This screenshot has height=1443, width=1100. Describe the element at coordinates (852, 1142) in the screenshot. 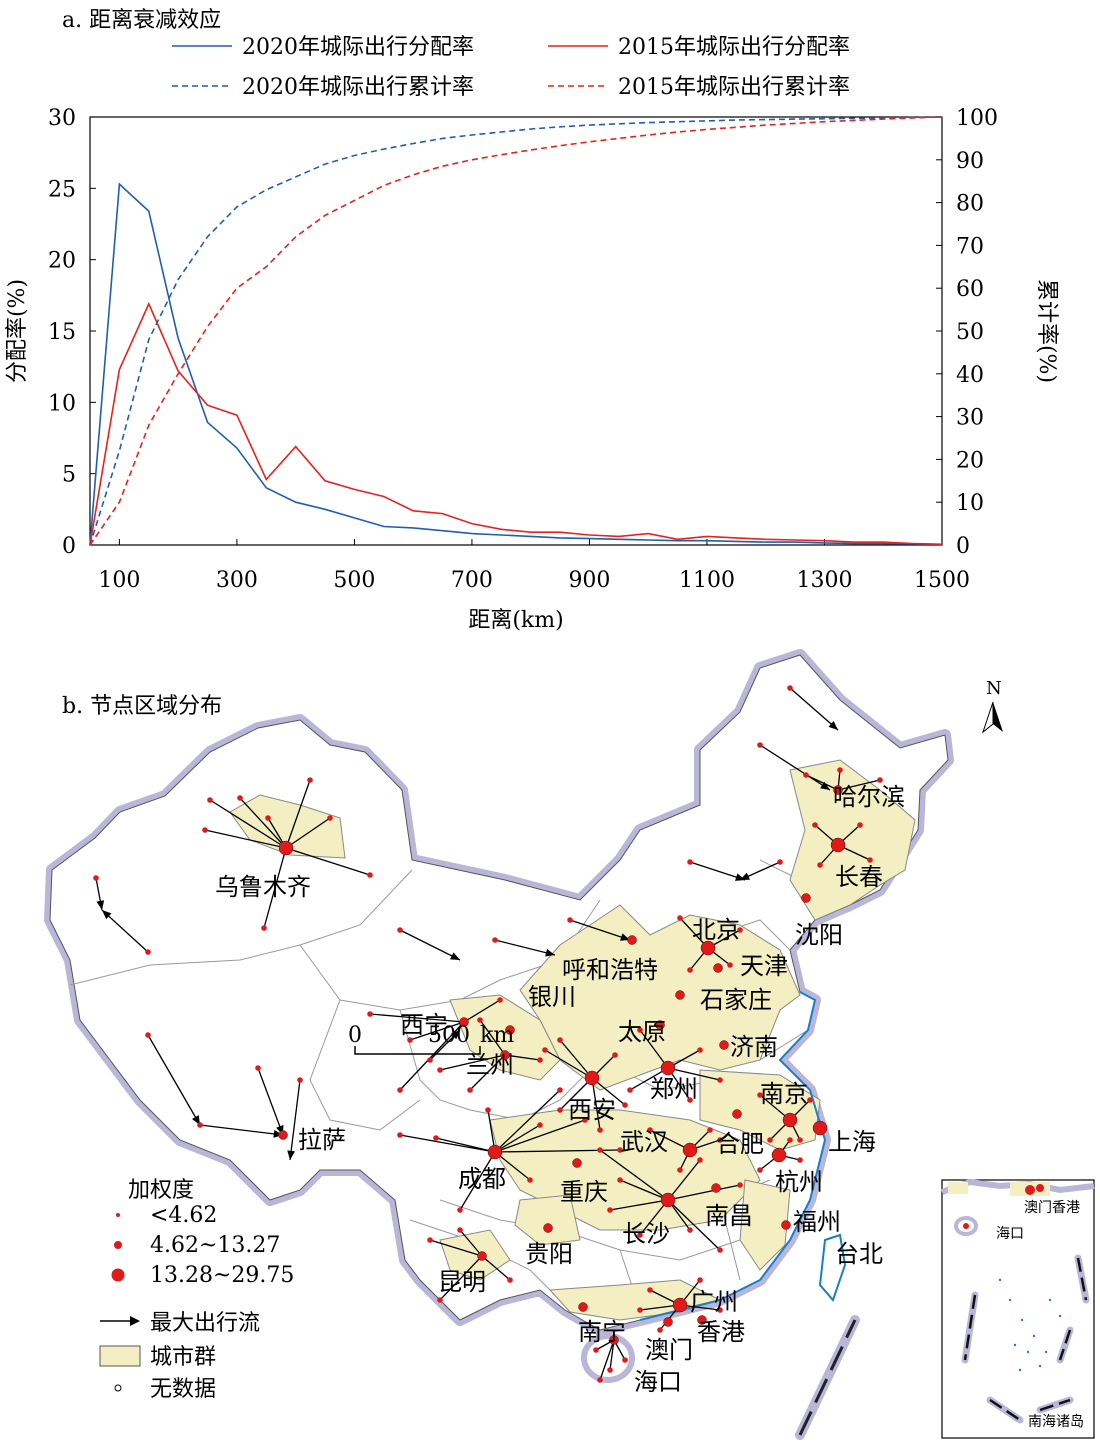

I see `city-label: 上海` at that location.